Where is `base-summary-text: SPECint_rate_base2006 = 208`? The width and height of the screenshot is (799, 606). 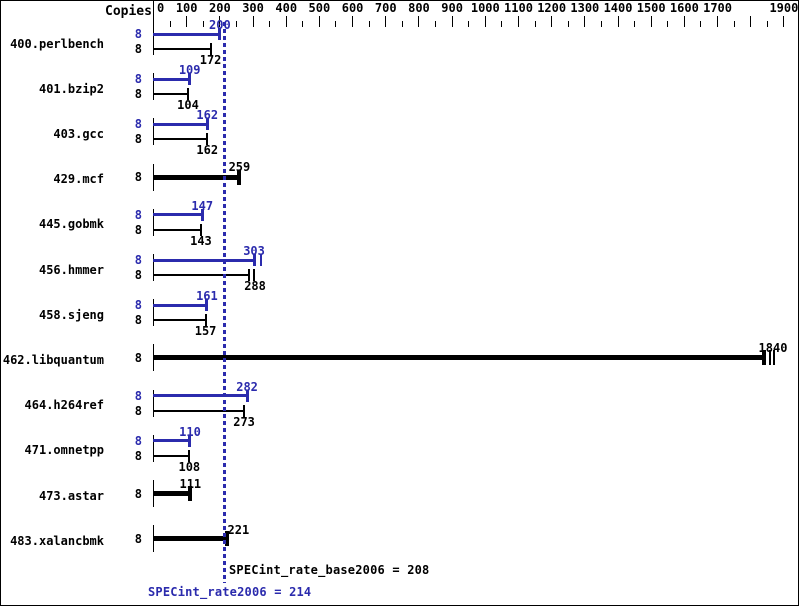
base-summary-text: SPECint_rate_base2006 = 208 is located at coordinates (329, 570).